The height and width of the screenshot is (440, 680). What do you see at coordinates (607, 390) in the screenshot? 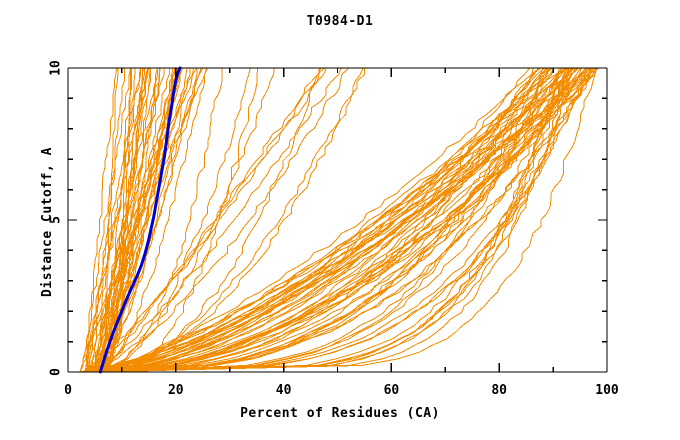
I see `x-tick-label: 100` at bounding box center [607, 390].